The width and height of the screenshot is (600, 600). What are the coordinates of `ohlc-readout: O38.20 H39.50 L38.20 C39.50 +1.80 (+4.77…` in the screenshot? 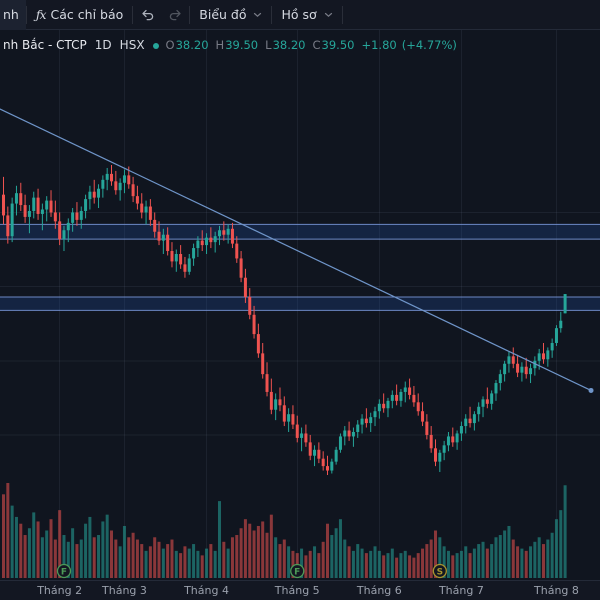 It's located at (314, 45).